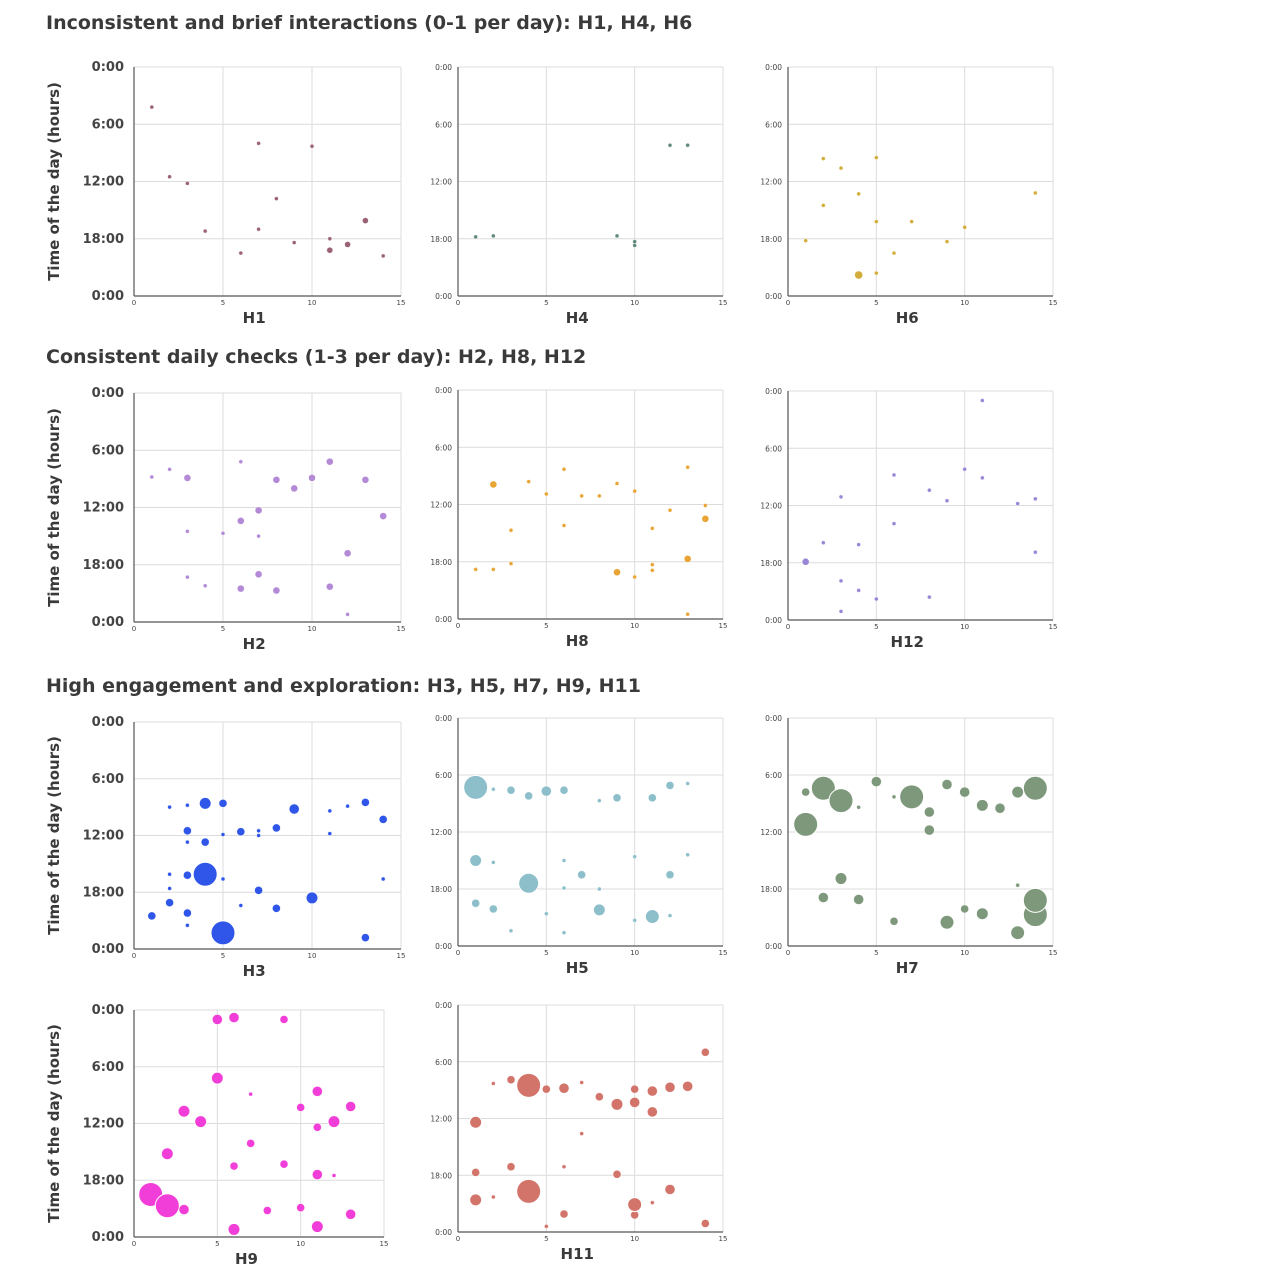 This screenshot has height=1276, width=1263. What do you see at coordinates (907, 318) in the screenshot?
I see `panel-label-h6: H6` at bounding box center [907, 318].